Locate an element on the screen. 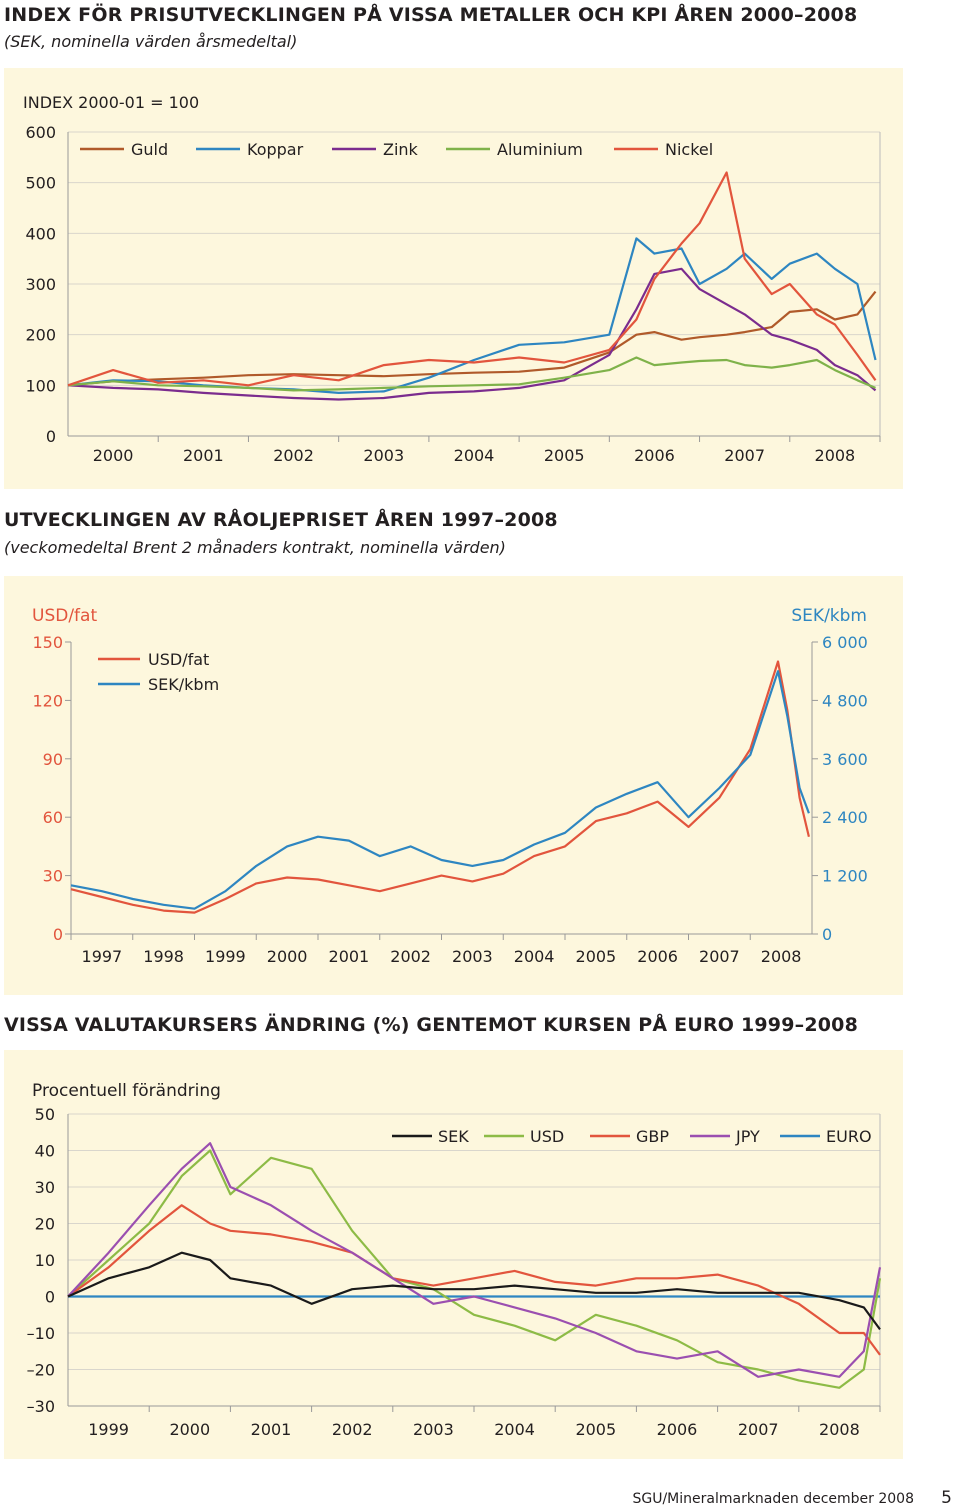  chart2-xtick-label: 1997 is located at coordinates (102, 956).